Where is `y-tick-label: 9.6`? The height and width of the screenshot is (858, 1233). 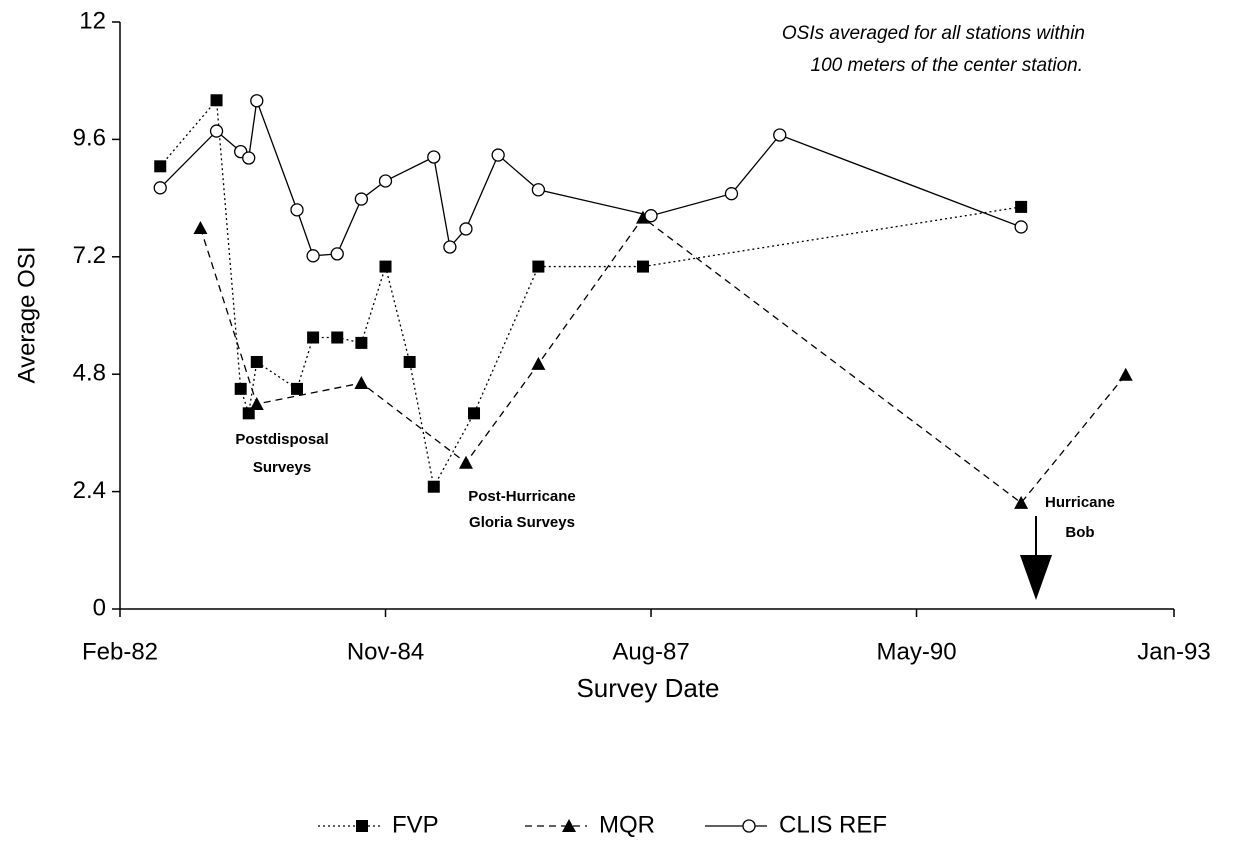 y-tick-label: 9.6 is located at coordinates (89, 138).